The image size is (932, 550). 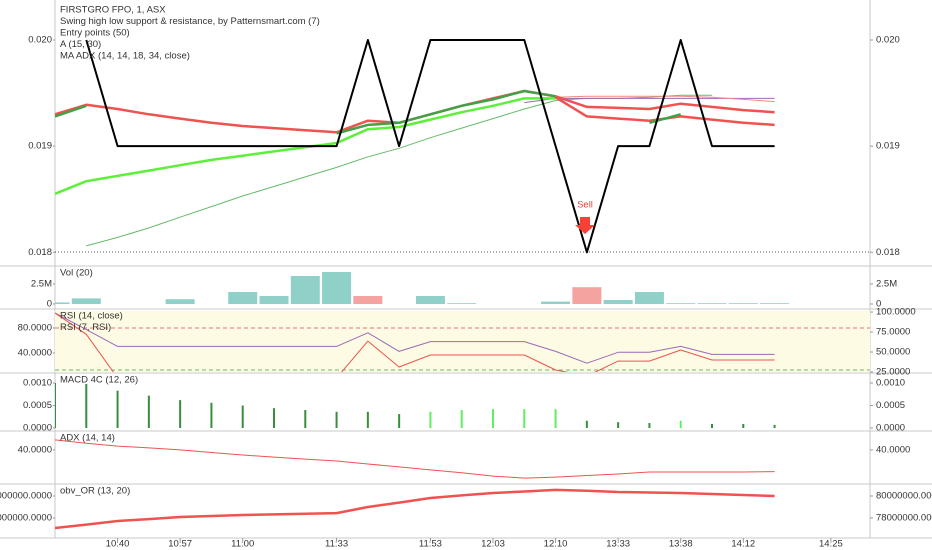 What do you see at coordinates (85, 327) in the screenshot?
I see `legend-label: RSI (7, RSI)` at bounding box center [85, 327].